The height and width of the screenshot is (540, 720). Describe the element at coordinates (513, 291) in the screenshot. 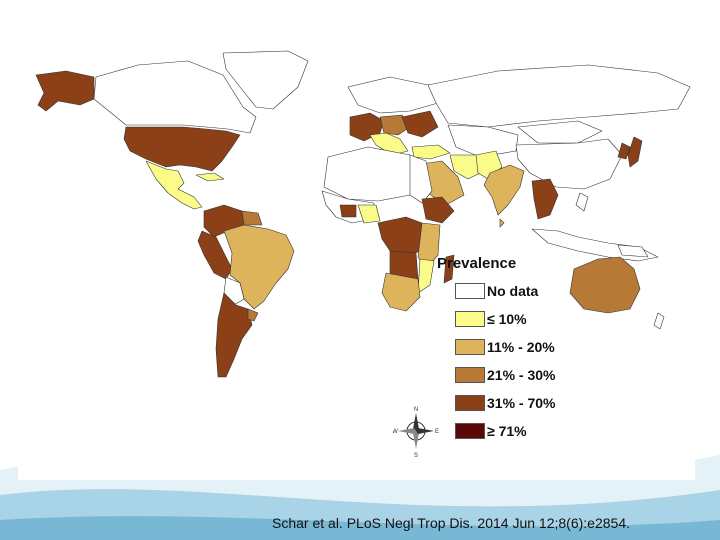

I see `legend-label: No data` at that location.